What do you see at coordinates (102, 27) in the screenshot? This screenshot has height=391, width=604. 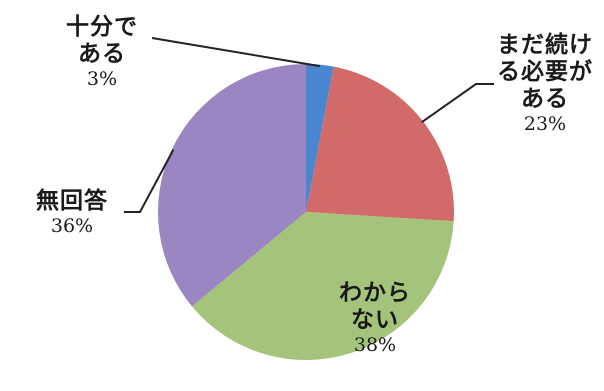 I see `slice-name-line: 十分で` at bounding box center [102, 27].